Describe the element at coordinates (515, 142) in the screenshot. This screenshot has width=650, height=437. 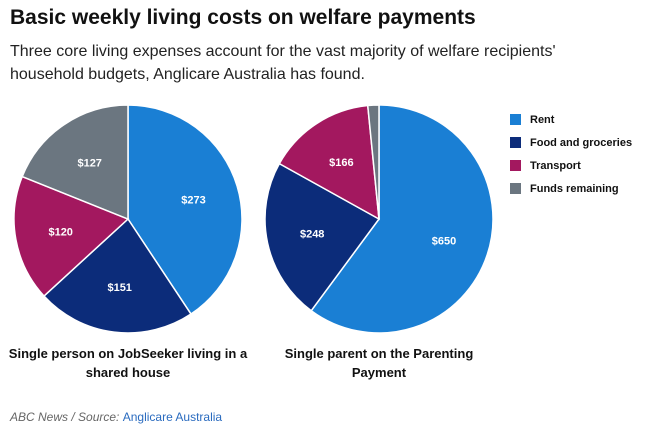
I see `legend-swatch-food` at that location.